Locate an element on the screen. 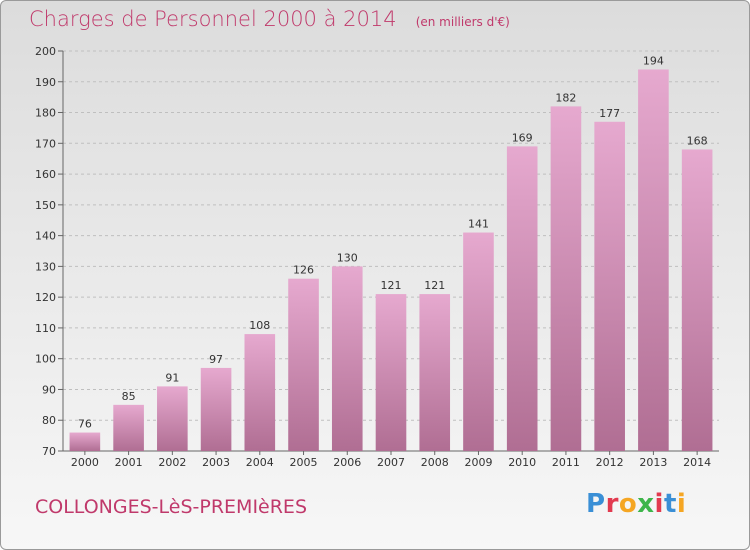 The height and width of the screenshot is (550, 750). y-tick-label: 70 is located at coordinates (49, 451).